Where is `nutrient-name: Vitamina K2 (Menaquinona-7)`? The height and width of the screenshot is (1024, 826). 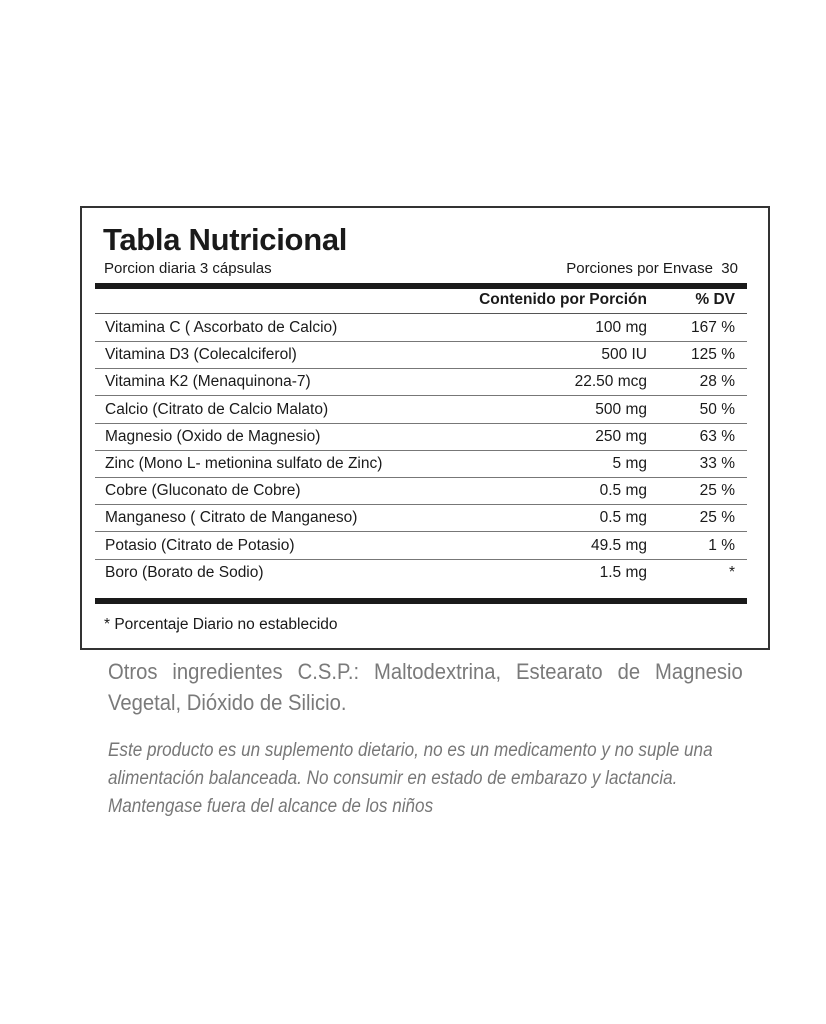 nutrient-name: Vitamina K2 (Menaquinona-7) is located at coordinates (208, 382).